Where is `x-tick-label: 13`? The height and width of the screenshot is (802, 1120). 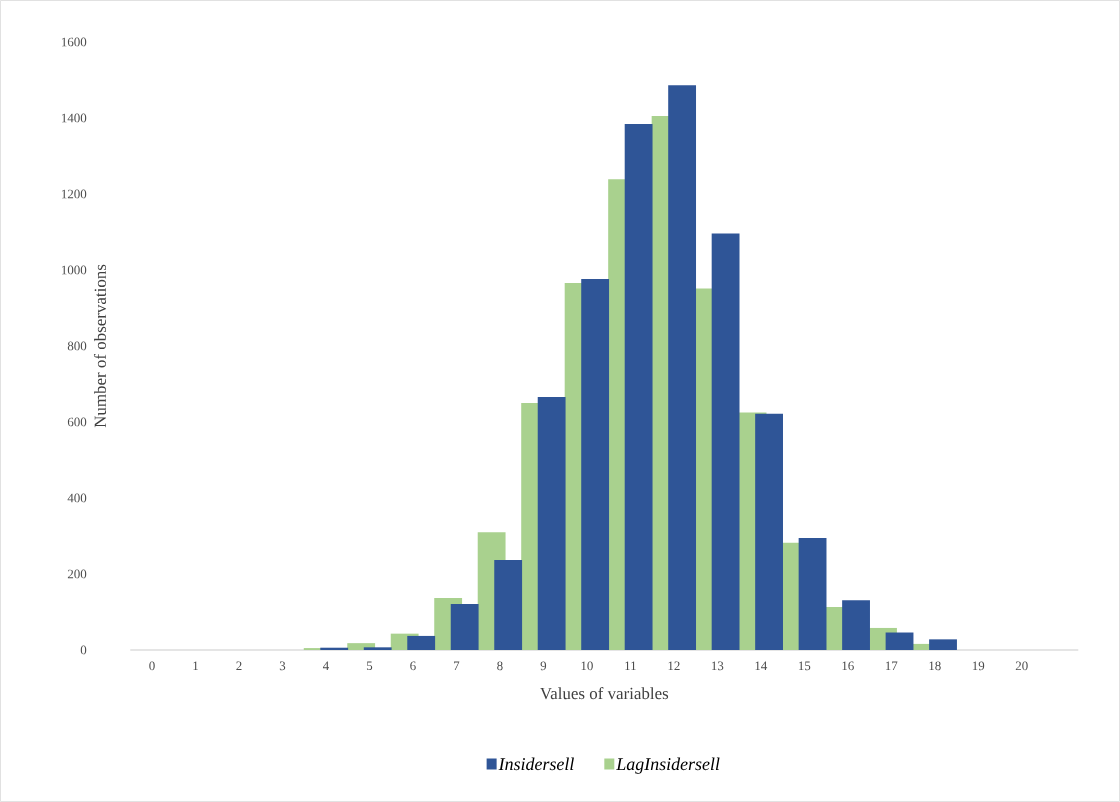
x-tick-label: 13 is located at coordinates (718, 666).